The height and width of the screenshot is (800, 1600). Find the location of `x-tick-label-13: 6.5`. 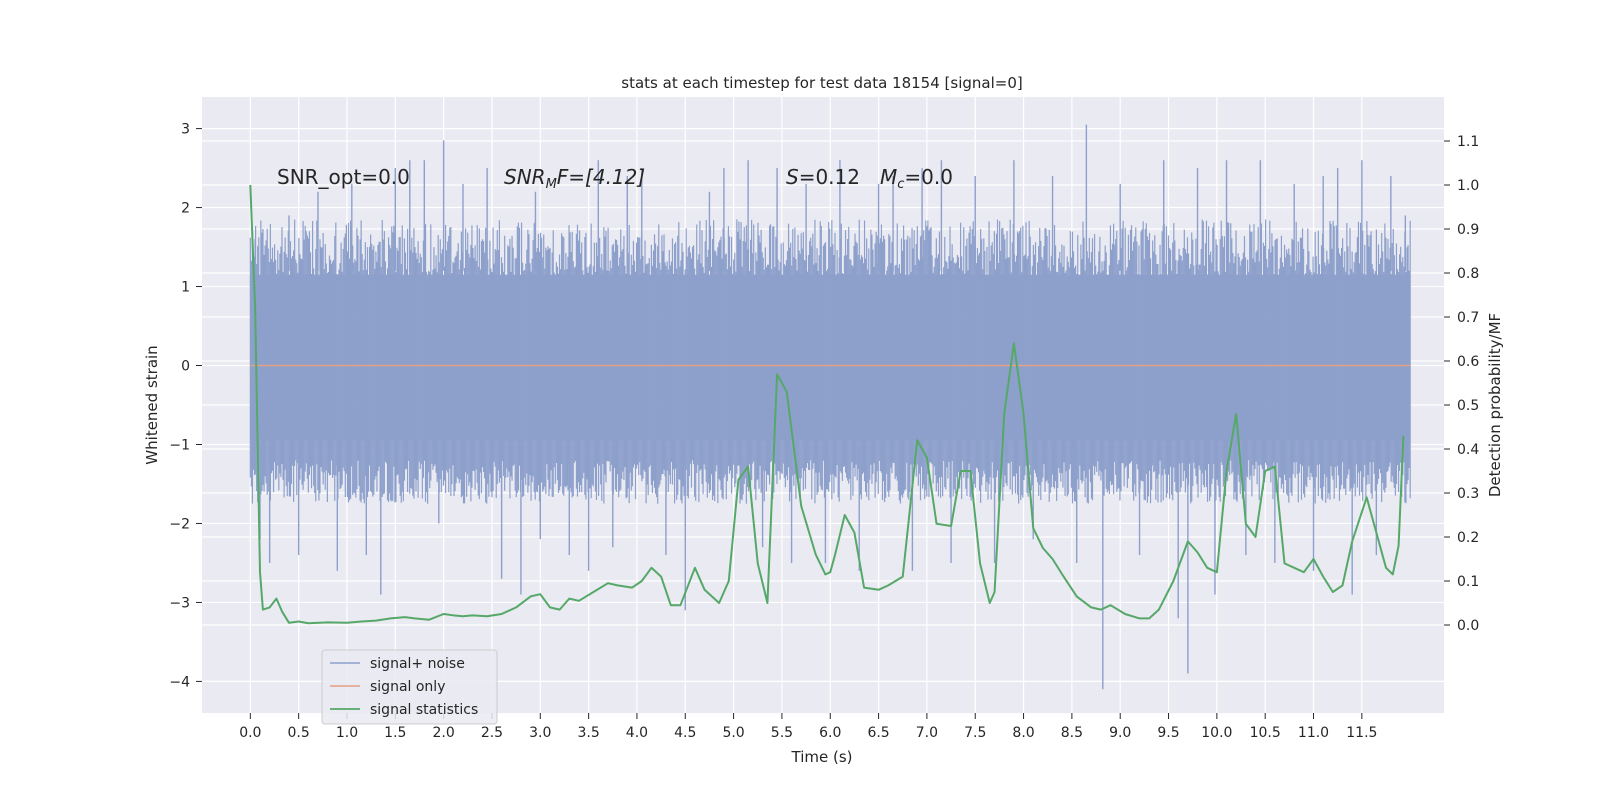

x-tick-label-13: 6.5 is located at coordinates (878, 733).